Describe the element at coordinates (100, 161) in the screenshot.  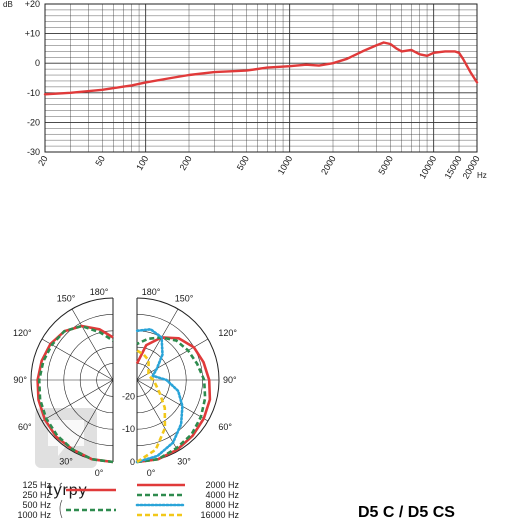
I see `x-tick-label: 50` at that location.